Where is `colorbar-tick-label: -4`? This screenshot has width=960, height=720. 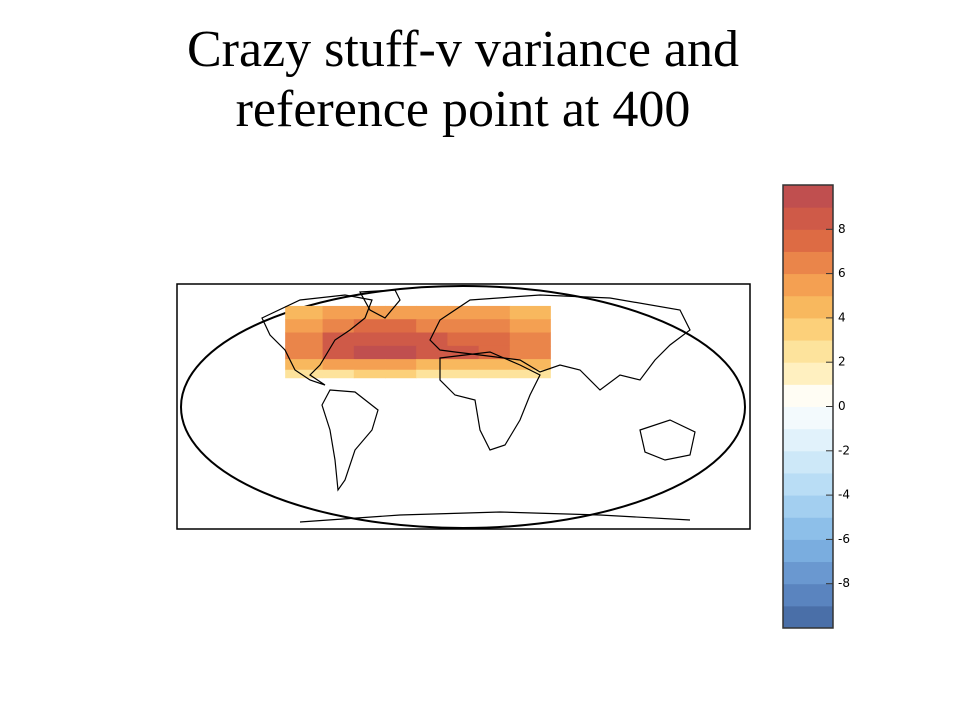 colorbar-tick-label: -4 is located at coordinates (844, 495).